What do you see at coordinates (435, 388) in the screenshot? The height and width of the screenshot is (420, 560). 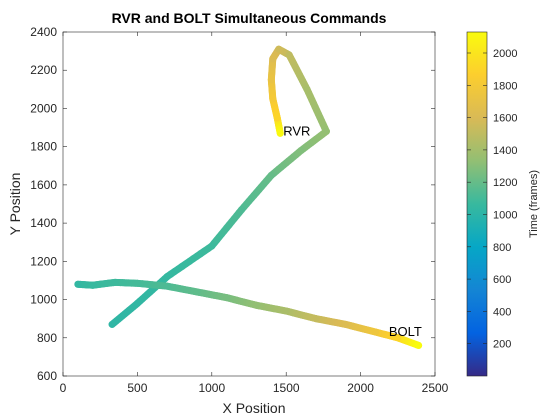 I see `x-tick-label: 2500` at bounding box center [435, 388].